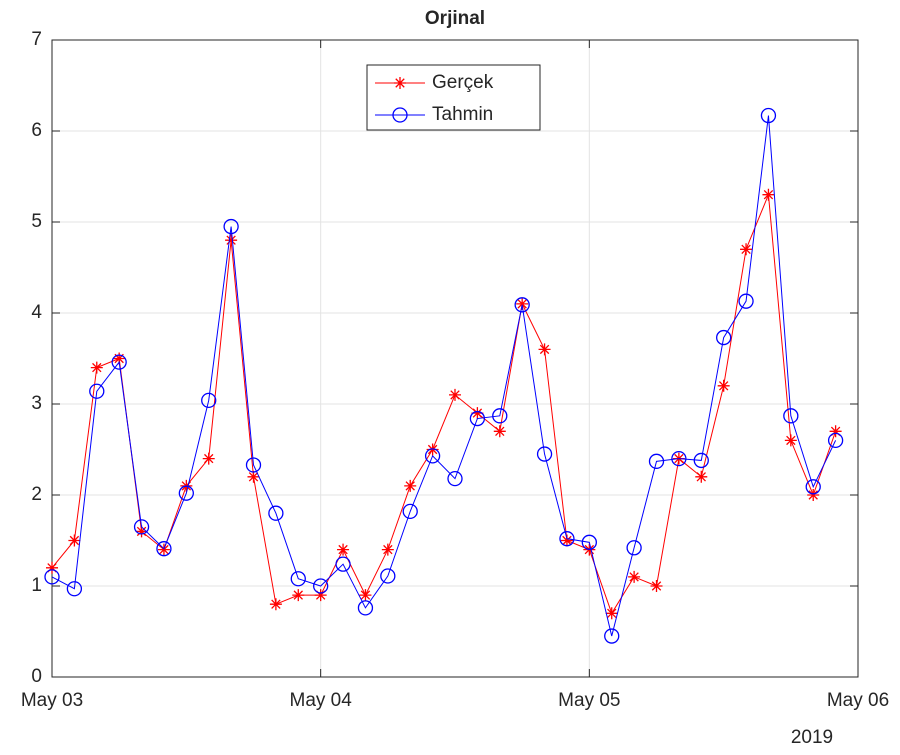  Describe the element at coordinates (455, 18) in the screenshot. I see `chart-title: Orjinal` at that location.